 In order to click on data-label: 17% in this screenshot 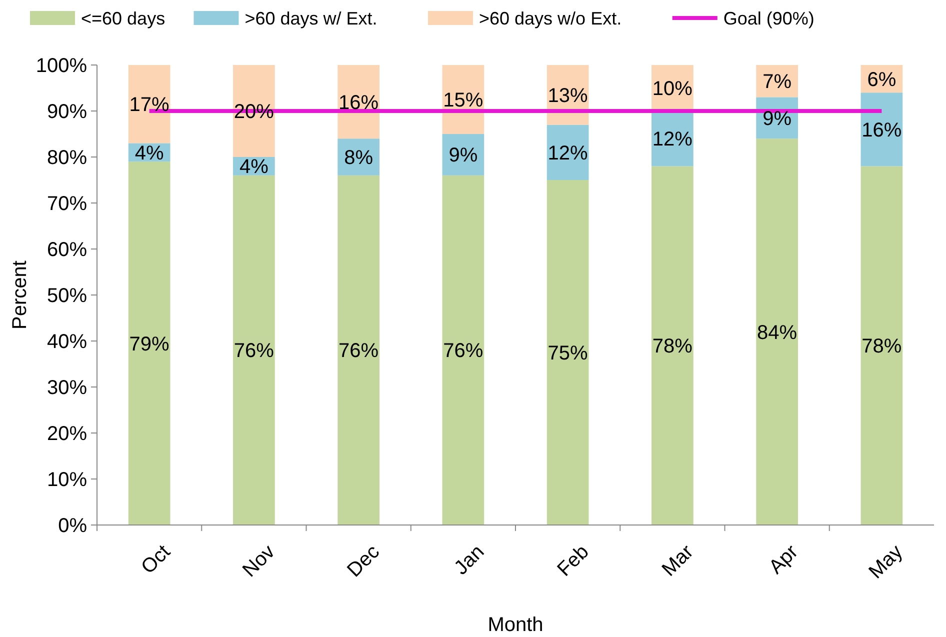, I will do `click(149, 105)`.